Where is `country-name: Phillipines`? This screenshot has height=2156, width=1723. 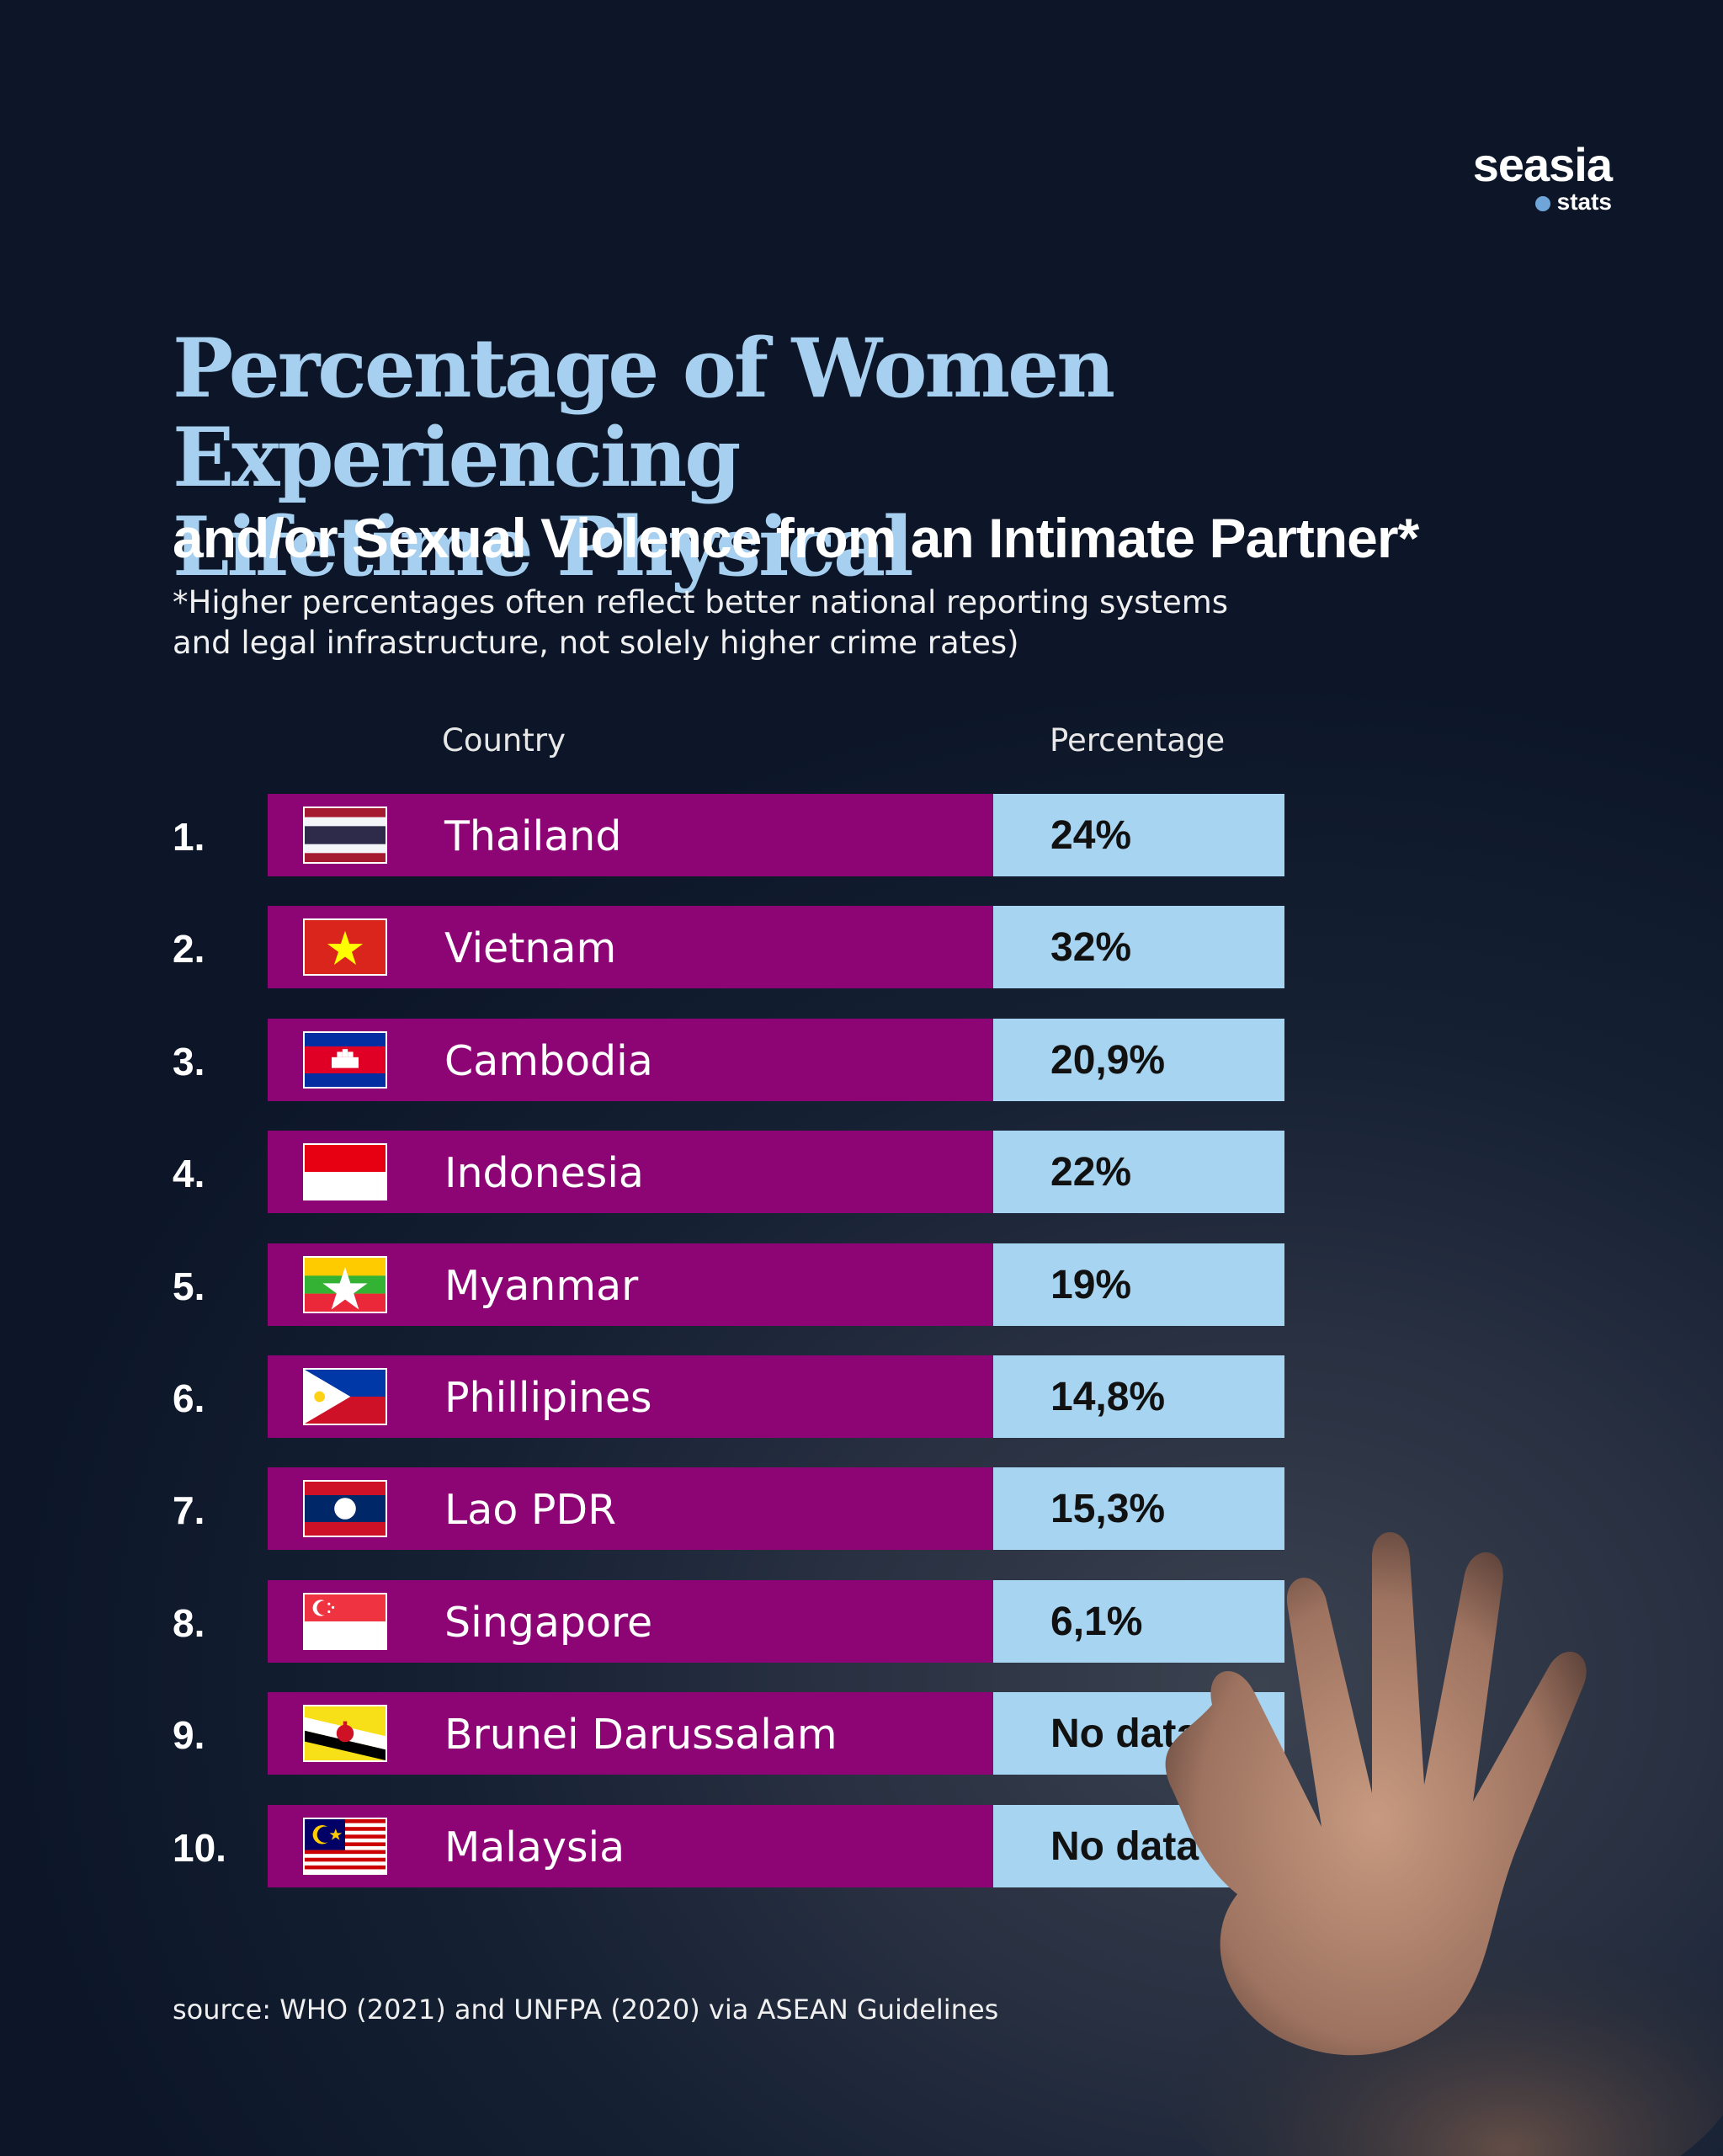
country-name: Phillipines is located at coordinates (548, 1398).